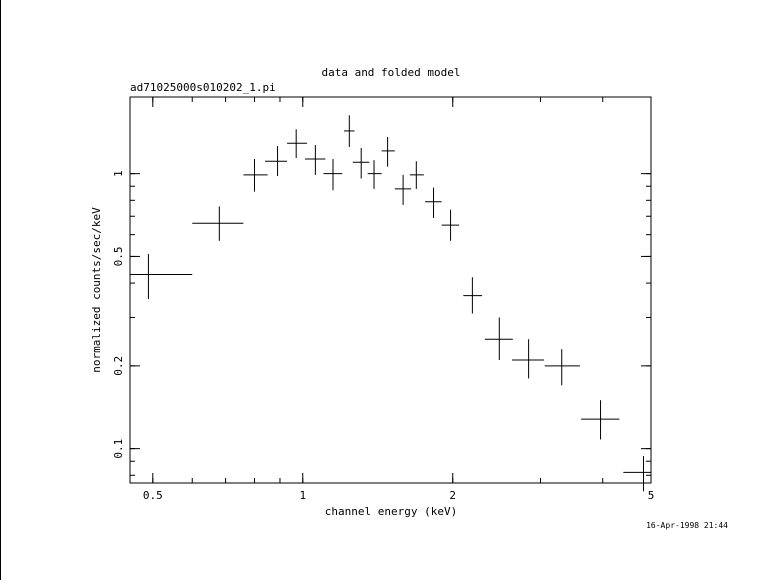  Describe the element at coordinates (651, 495) in the screenshot. I see `x-tick-label: 5` at that location.